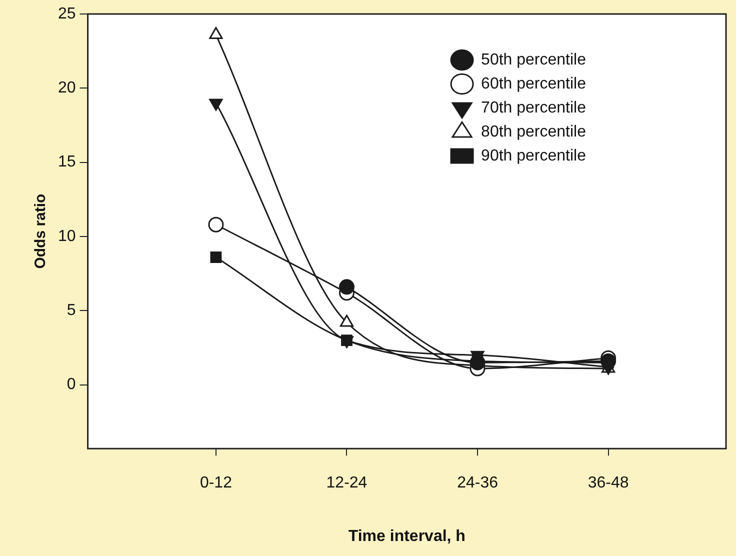 The width and height of the screenshot is (736, 556). What do you see at coordinates (67, 236) in the screenshot?
I see `y-tick-label: 10` at bounding box center [67, 236].